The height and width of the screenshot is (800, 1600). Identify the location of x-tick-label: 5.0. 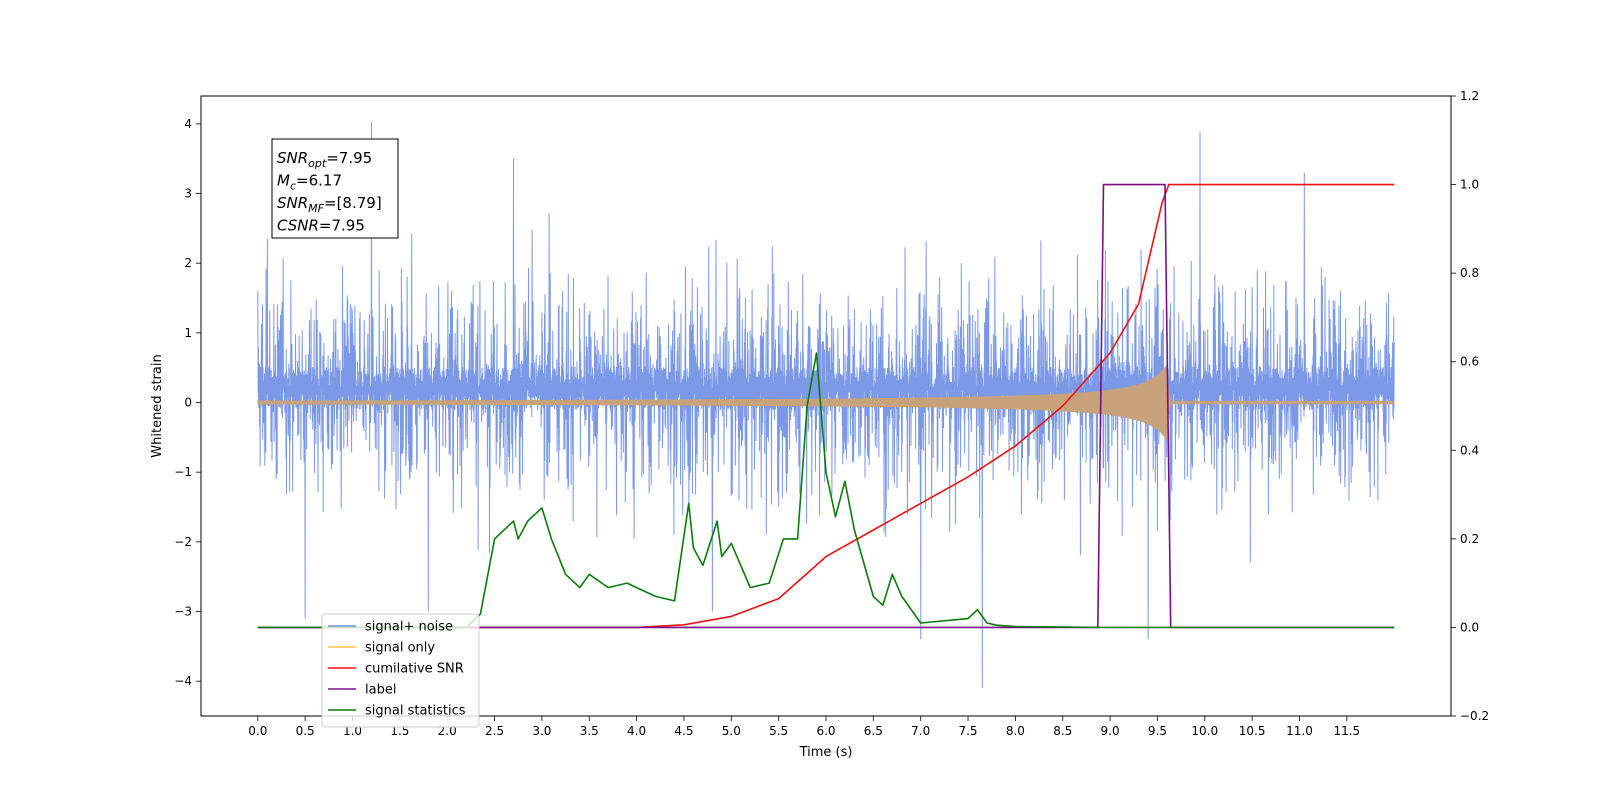
(731, 731).